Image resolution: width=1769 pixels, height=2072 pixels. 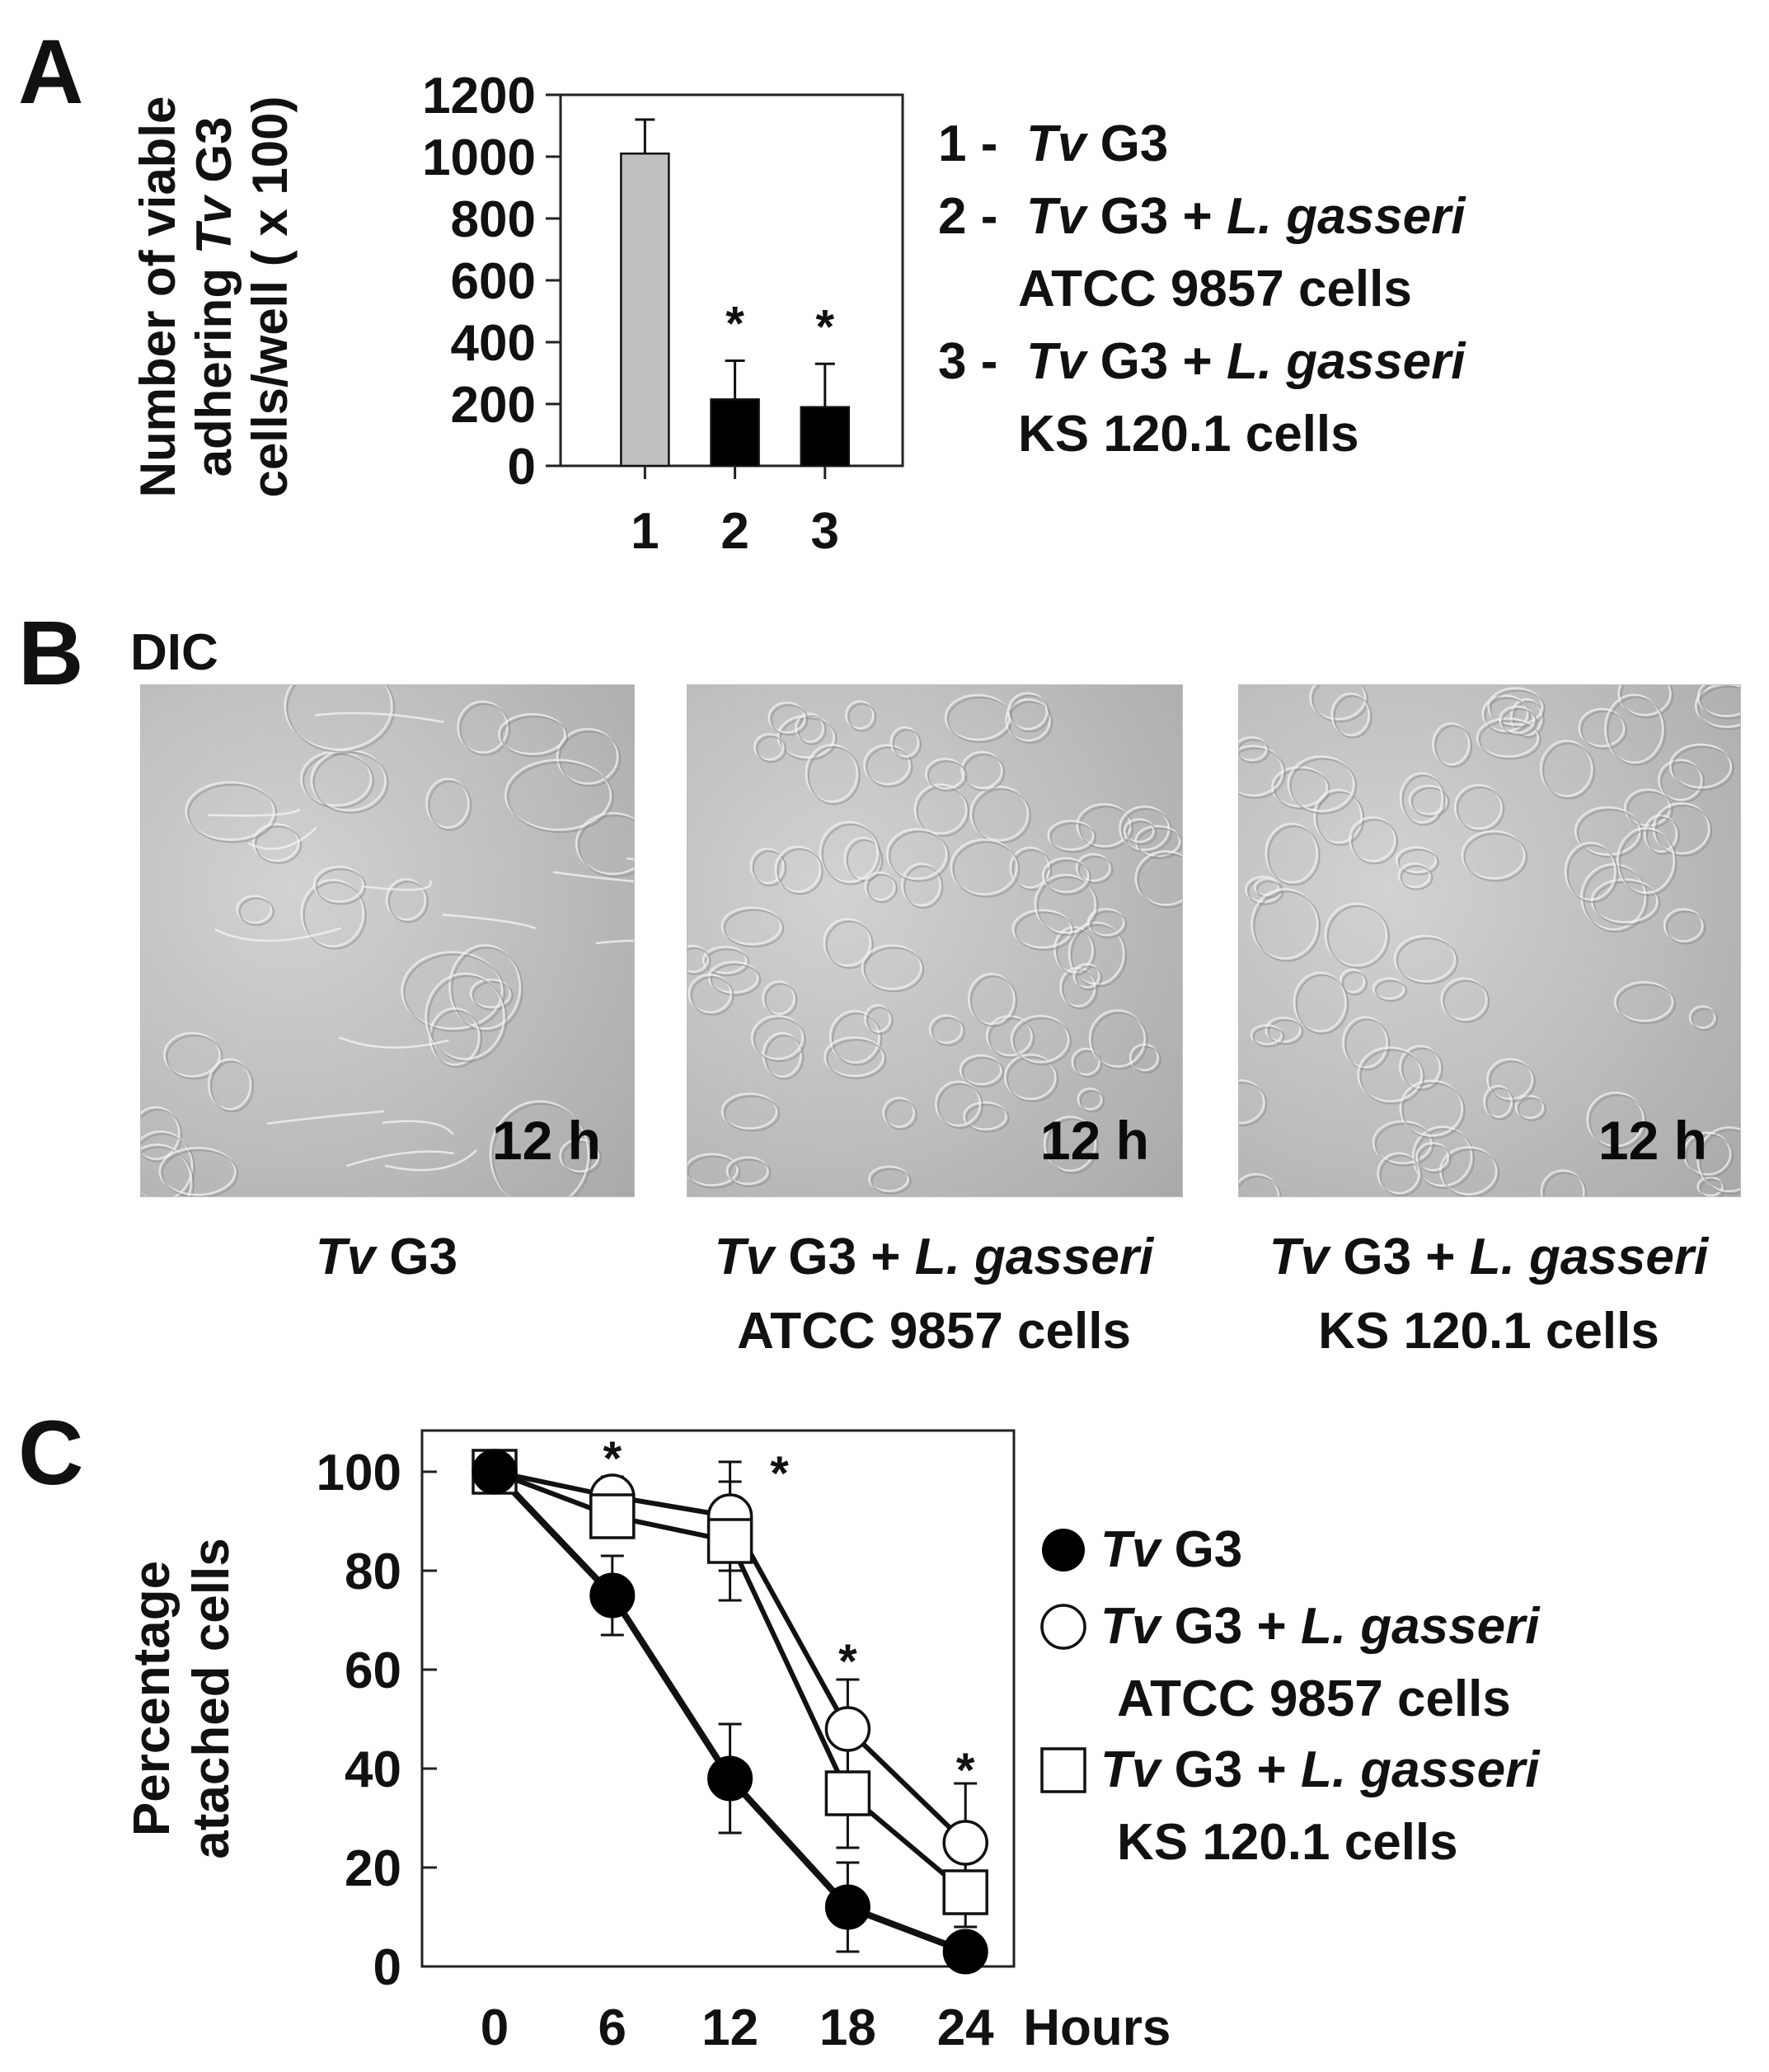 I want to click on y-tick-label: 100, so click(x=359, y=1473).